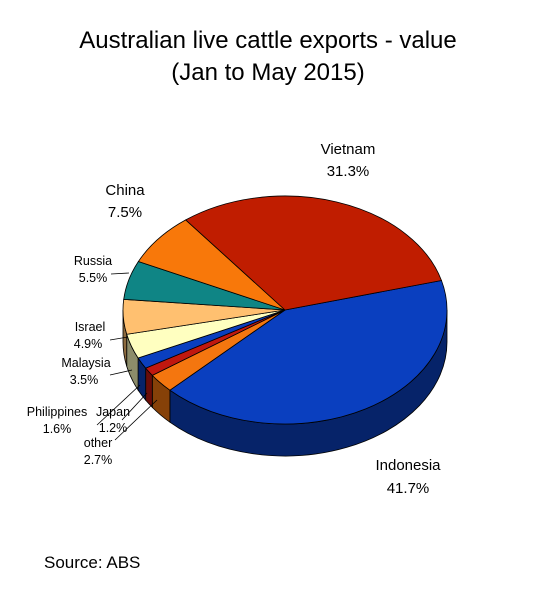  What do you see at coordinates (268, 40) in the screenshot?
I see `chart-title-line1: Australian live cattle exports - value` at bounding box center [268, 40].